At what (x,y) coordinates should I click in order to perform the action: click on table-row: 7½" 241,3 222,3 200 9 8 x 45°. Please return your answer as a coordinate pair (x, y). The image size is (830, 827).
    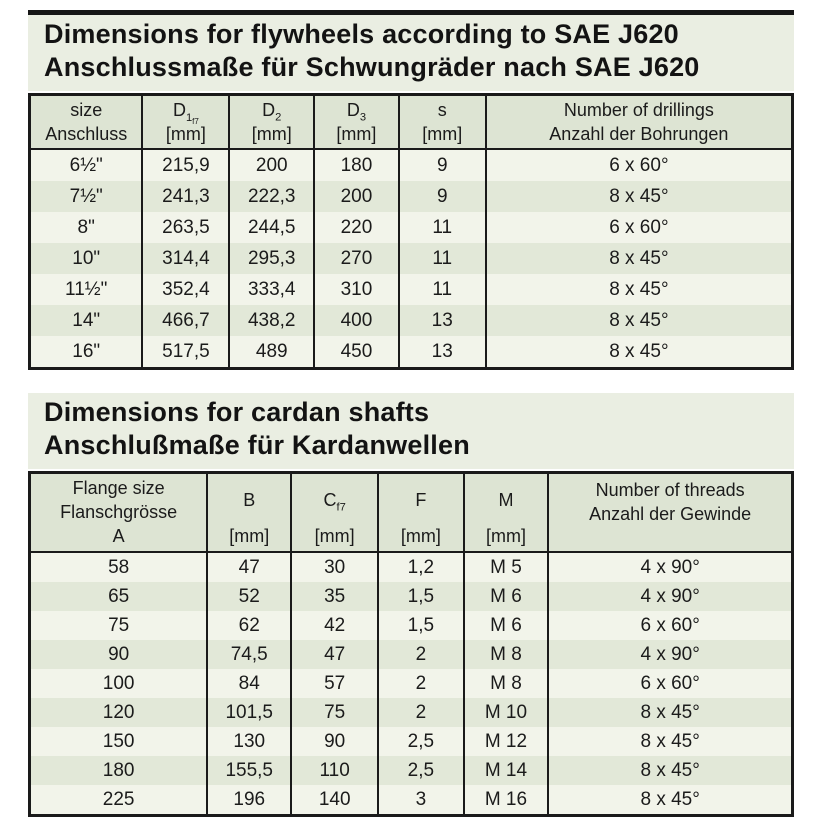
    Looking at the image, I should click on (411, 196).